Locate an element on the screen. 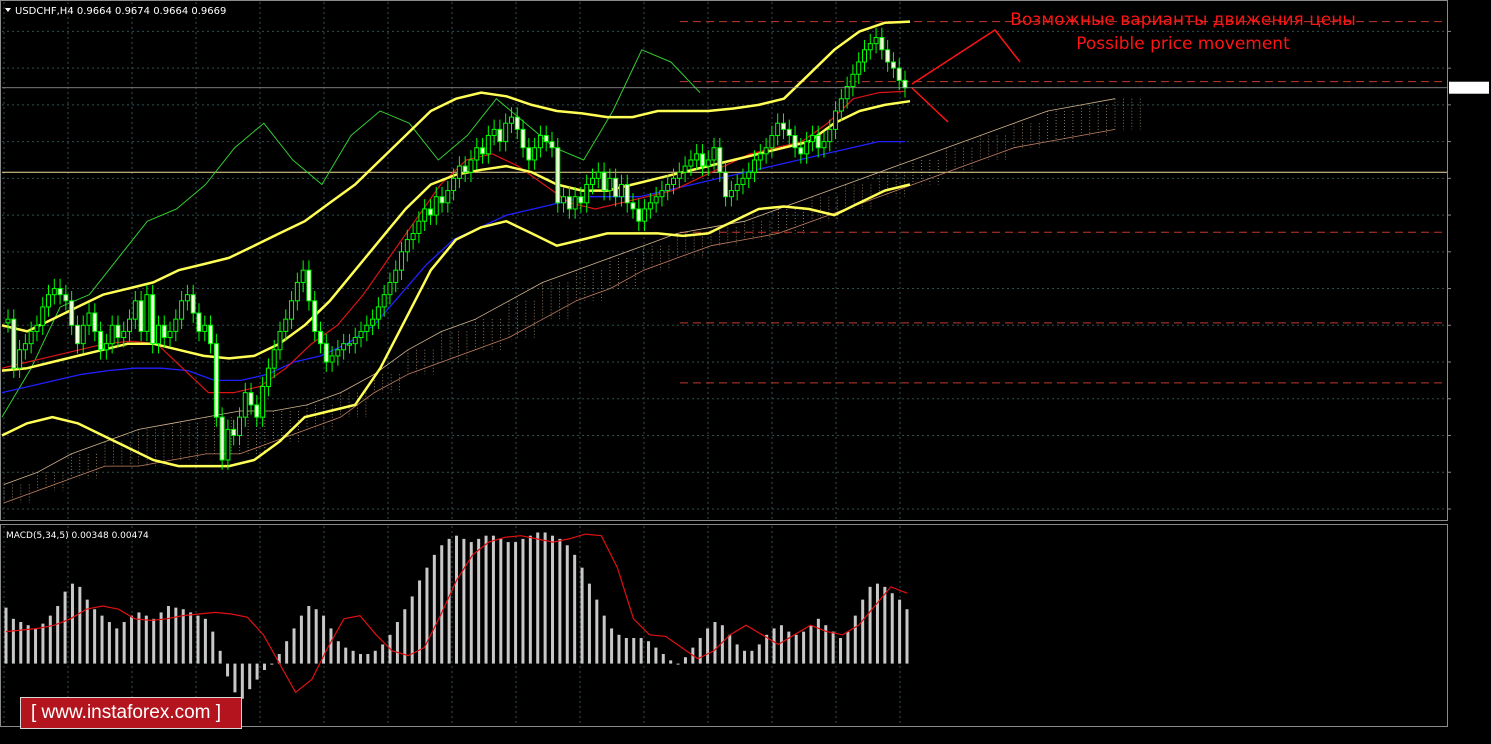 The width and height of the screenshot is (1491, 744). annotation-en: Possible price movement is located at coordinates (1183, 44).